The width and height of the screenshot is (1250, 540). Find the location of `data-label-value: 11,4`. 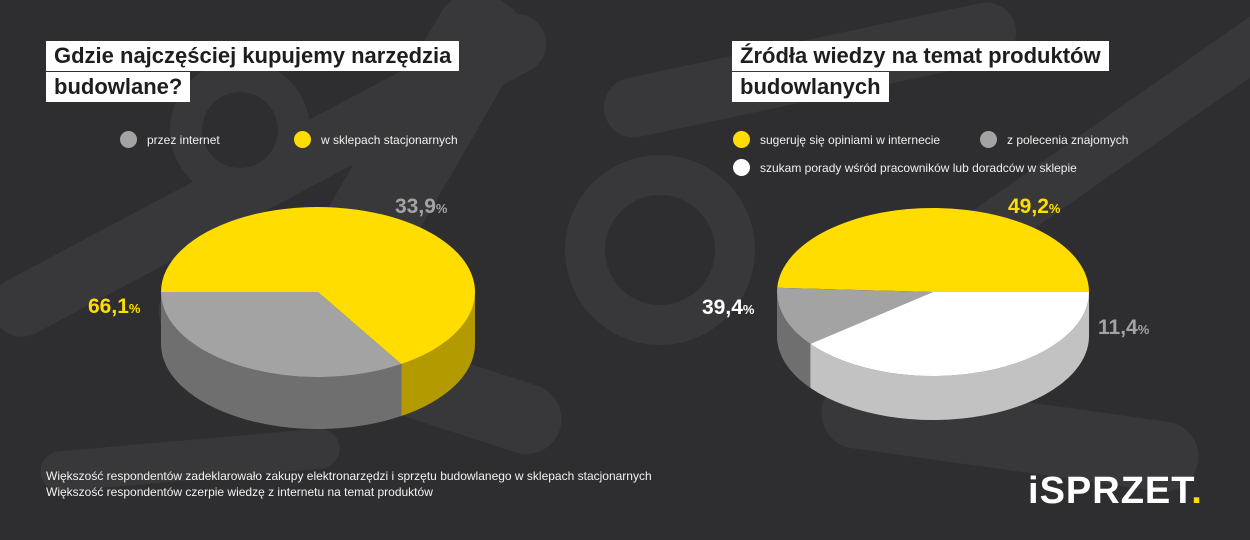

data-label-value: 11,4 is located at coordinates (1118, 327).